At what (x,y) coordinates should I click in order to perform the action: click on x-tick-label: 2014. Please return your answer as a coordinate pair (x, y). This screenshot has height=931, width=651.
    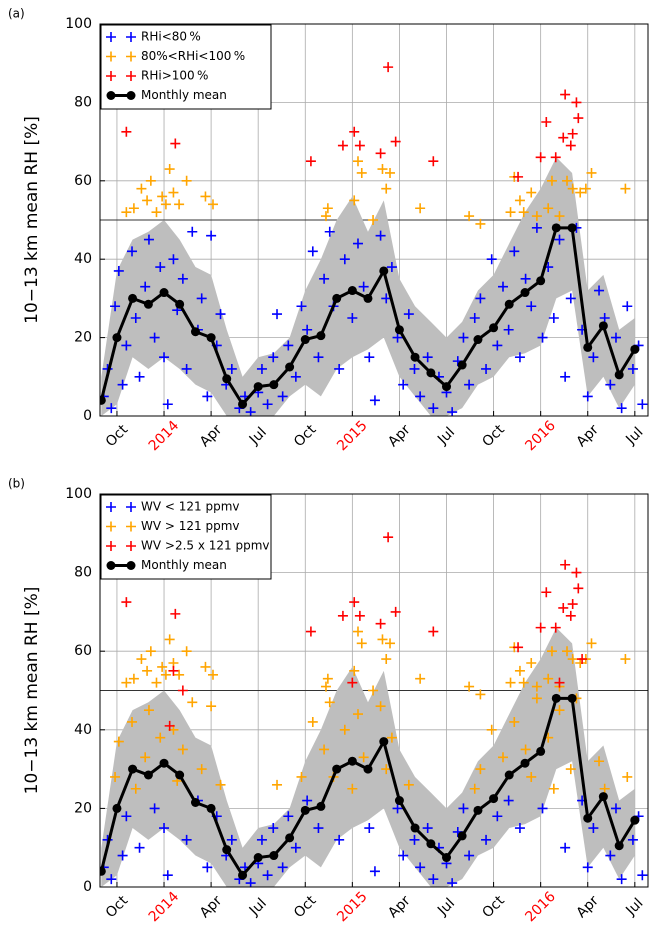
    Looking at the image, I should click on (164, 907).